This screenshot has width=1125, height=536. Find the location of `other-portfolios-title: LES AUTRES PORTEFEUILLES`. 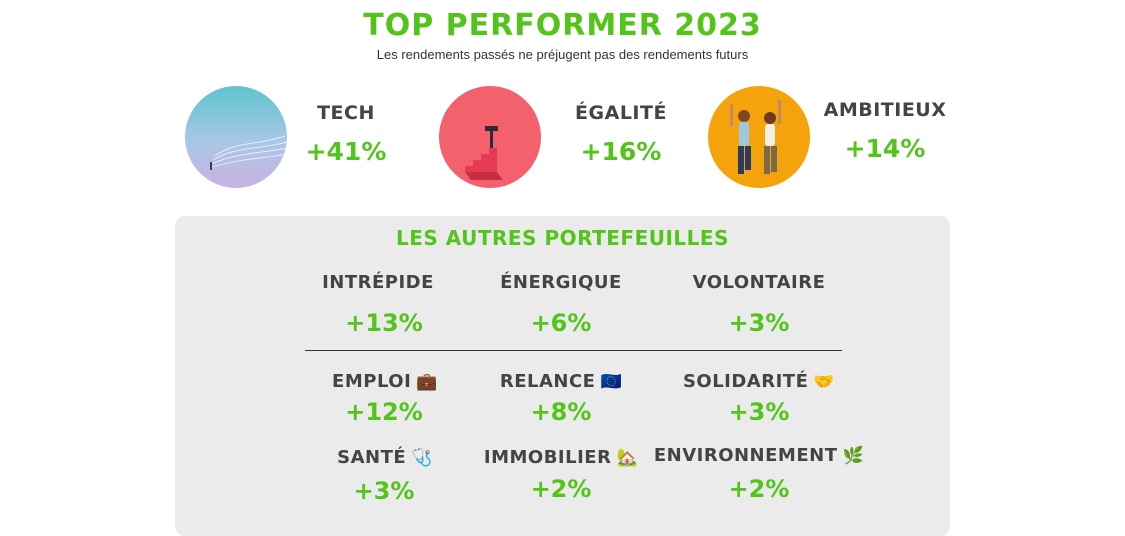

other-portfolios-title: LES AUTRES PORTEFEUILLES is located at coordinates (562, 238).